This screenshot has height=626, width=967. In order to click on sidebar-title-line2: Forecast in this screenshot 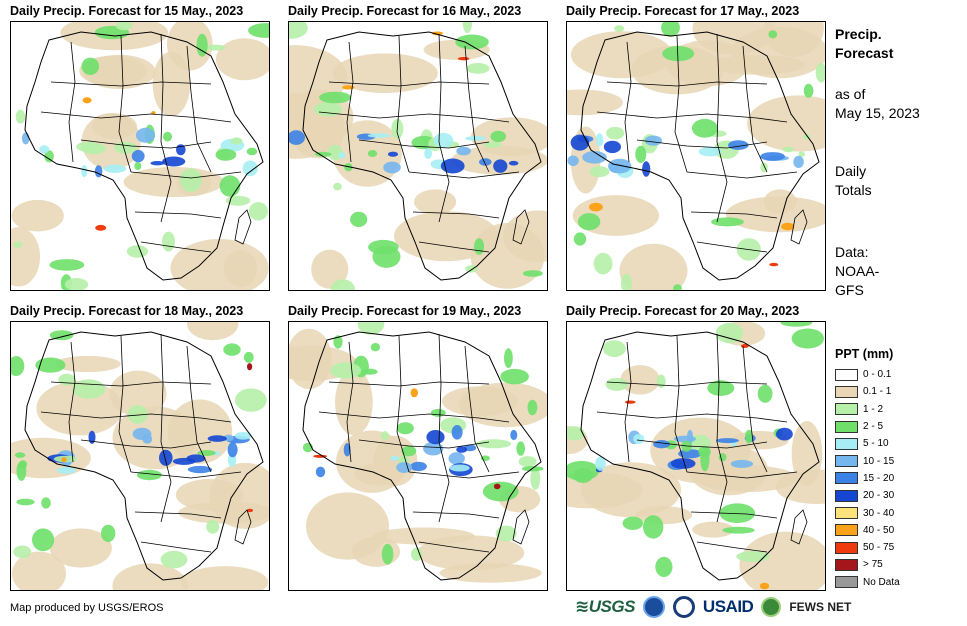, I will do `click(864, 53)`.